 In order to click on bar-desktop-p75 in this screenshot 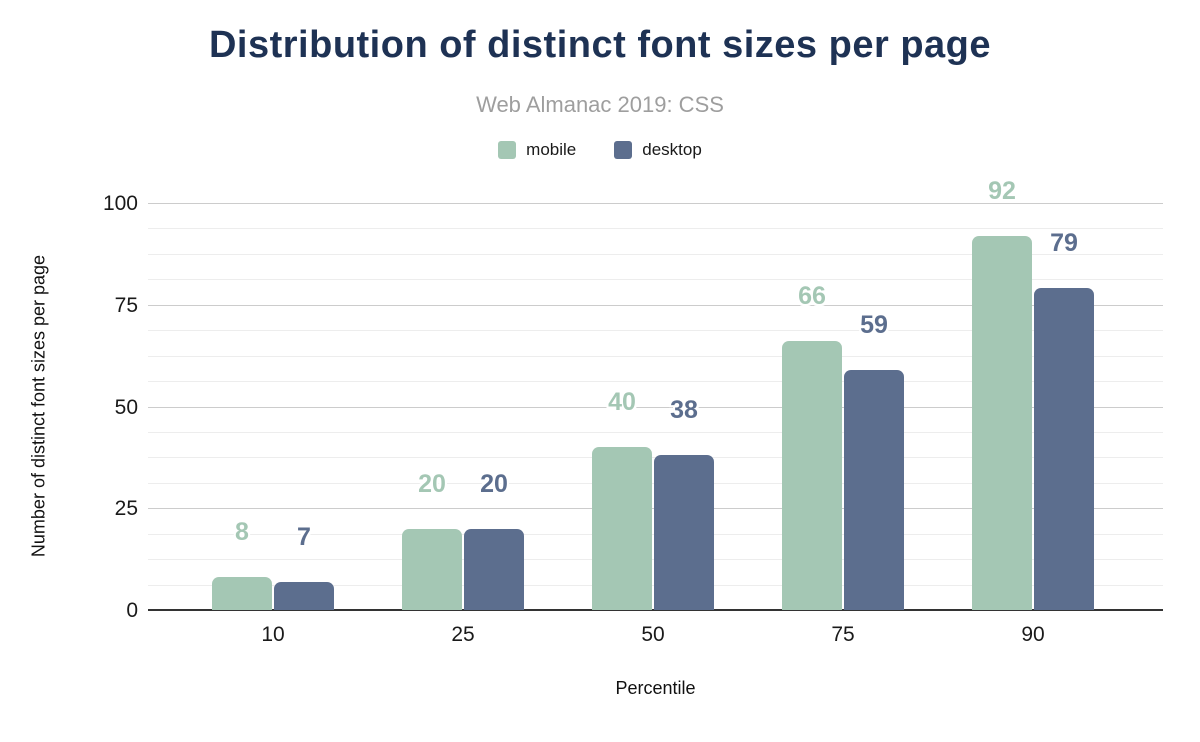, I will do `click(874, 489)`.